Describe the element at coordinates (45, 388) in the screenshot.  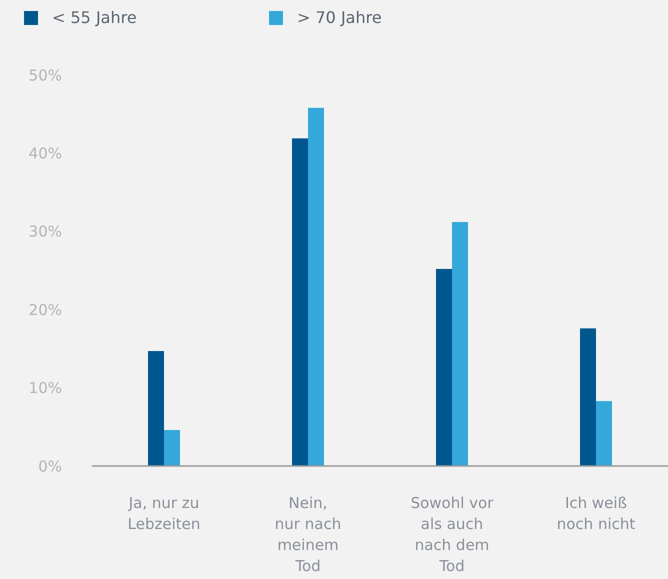
I see `y-tick-label: 10%` at that location.